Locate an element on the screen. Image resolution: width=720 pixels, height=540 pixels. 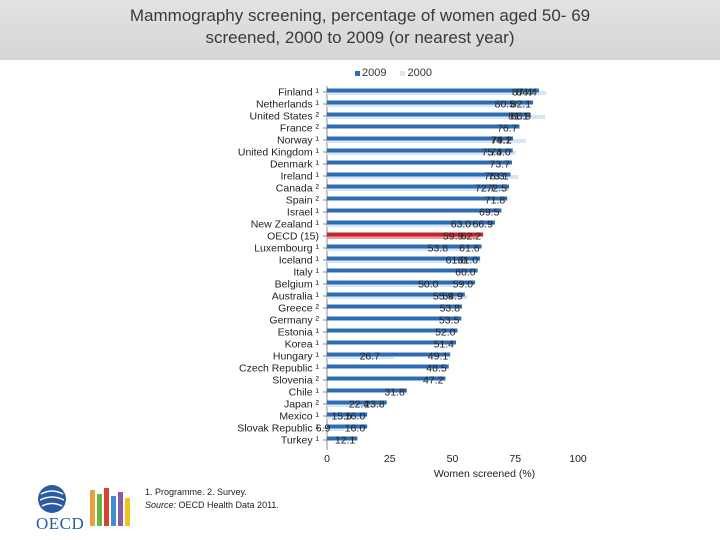
data-label-2009: 52.0 is located at coordinates (445, 333).